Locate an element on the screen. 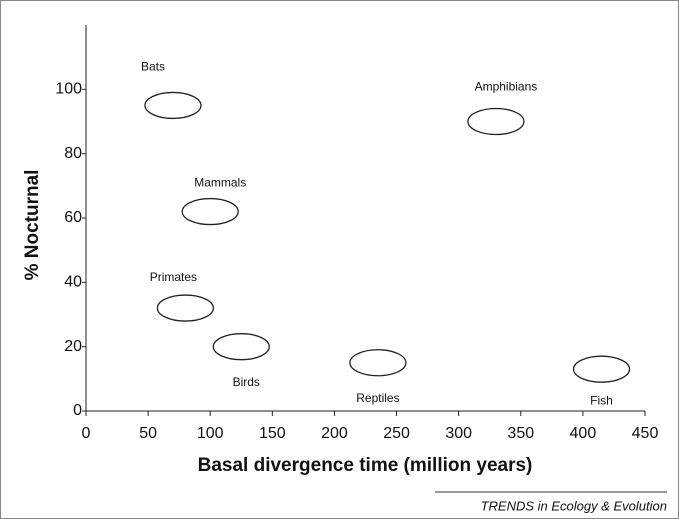  x-tick-label: 100 is located at coordinates (210, 433).